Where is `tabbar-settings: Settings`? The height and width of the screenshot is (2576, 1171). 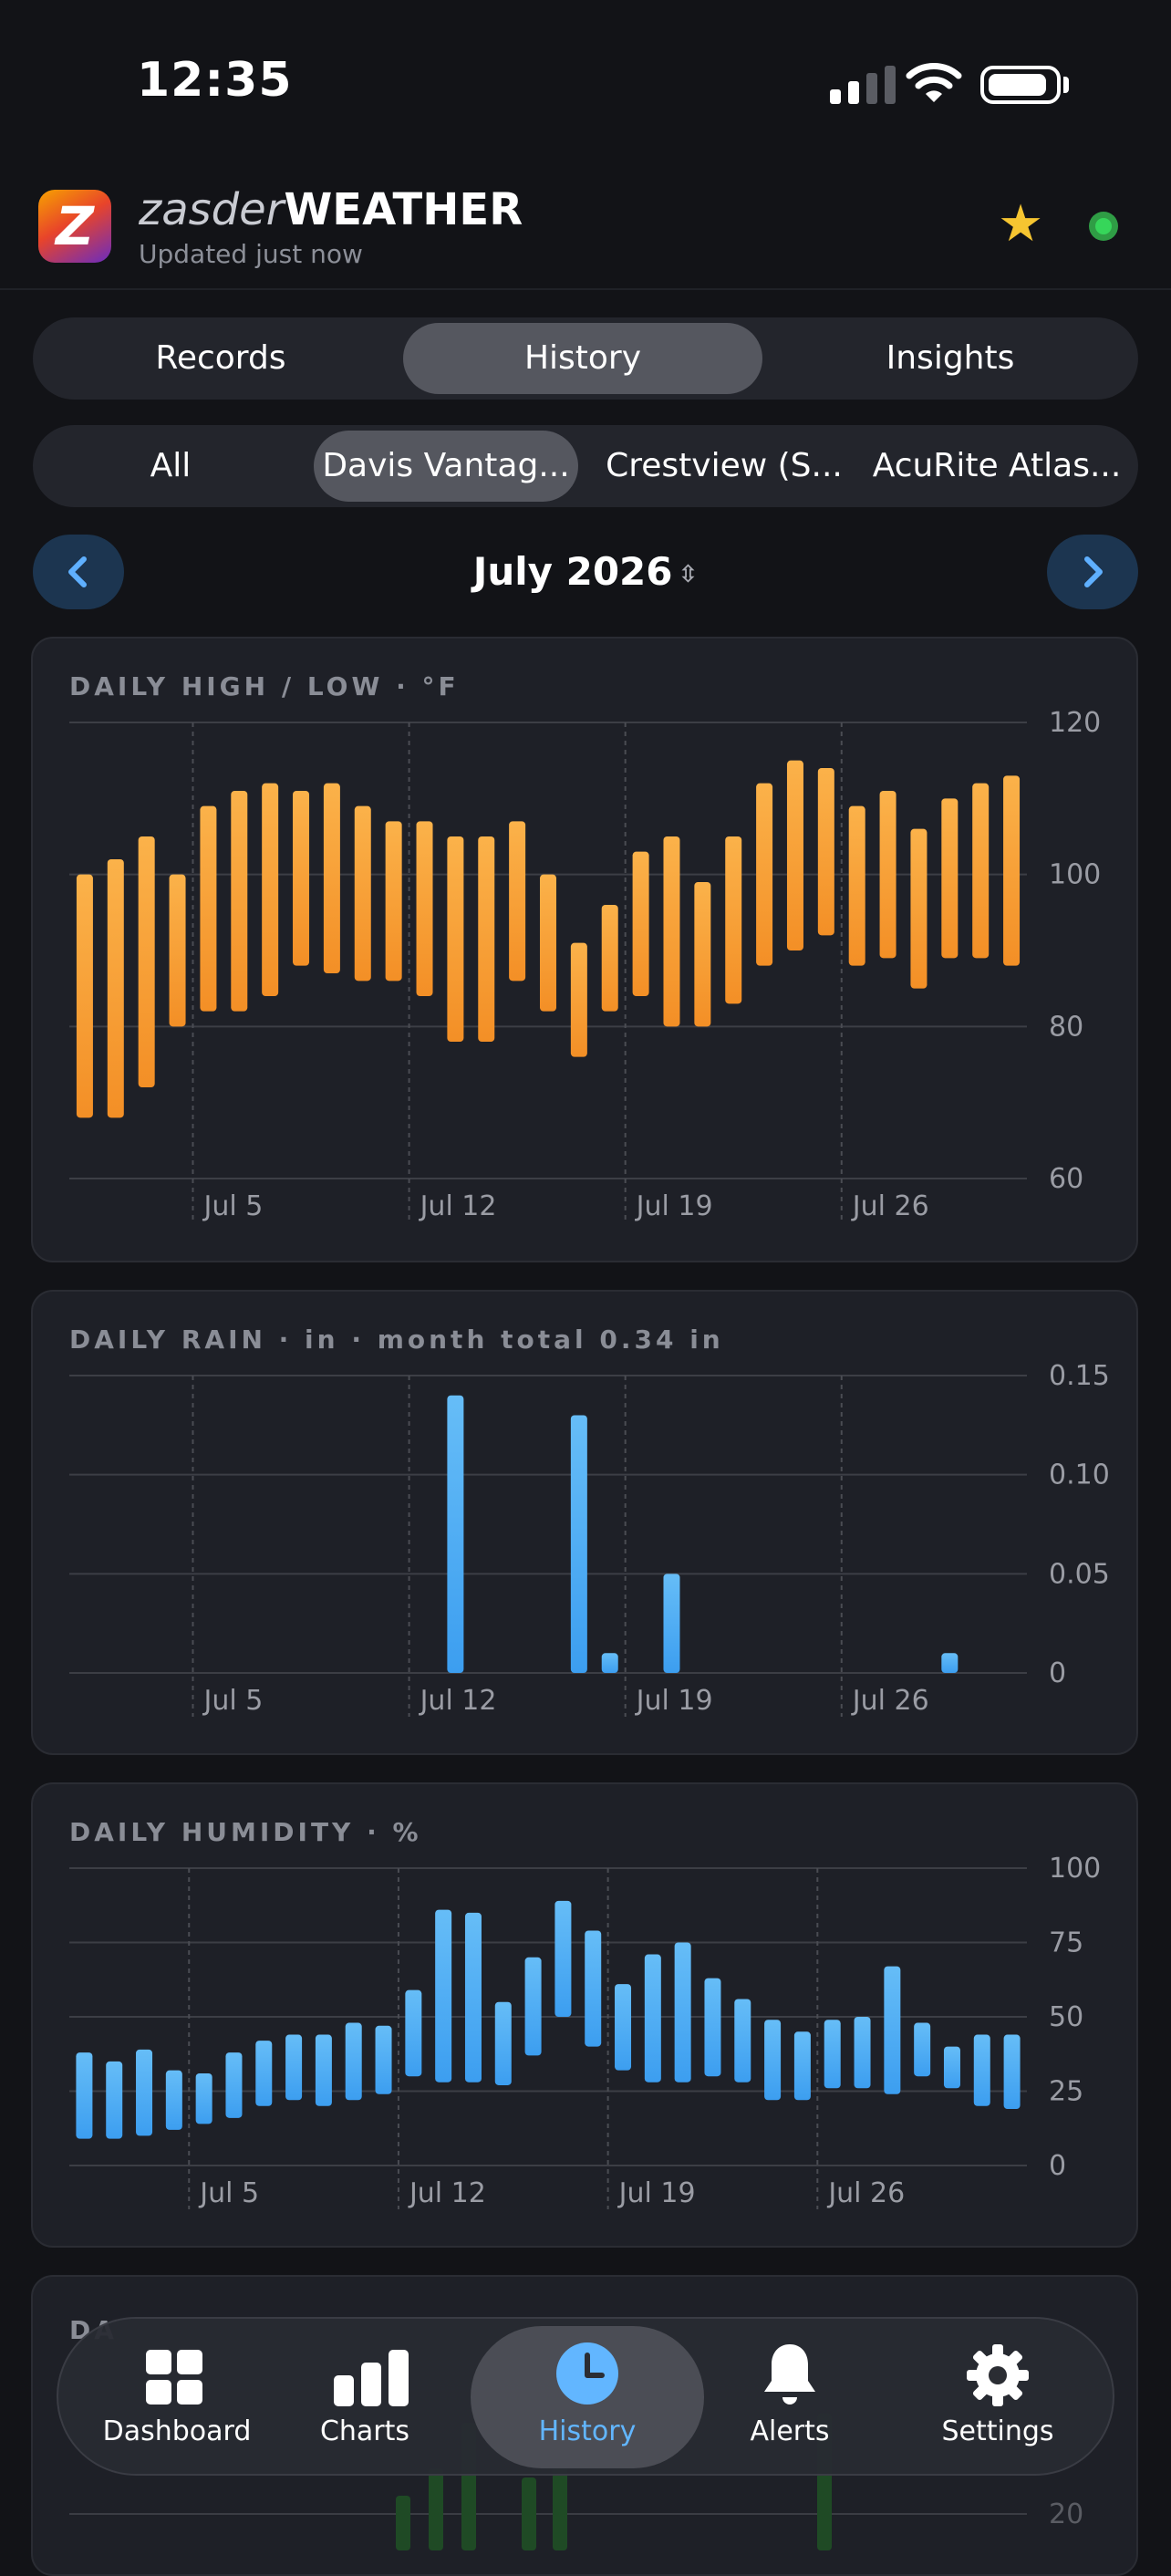 tabbar-settings: Settings is located at coordinates (998, 2398).